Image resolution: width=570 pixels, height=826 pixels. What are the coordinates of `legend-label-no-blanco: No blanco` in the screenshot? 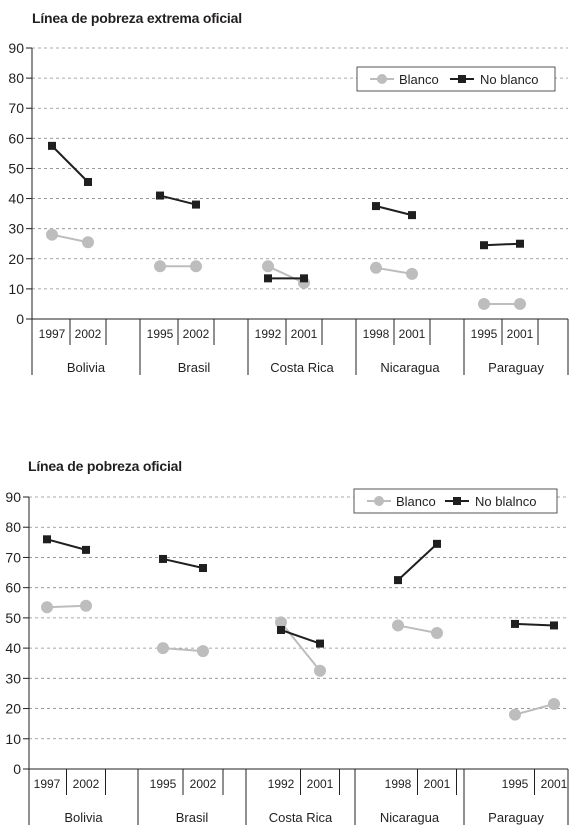 It's located at (509, 79).